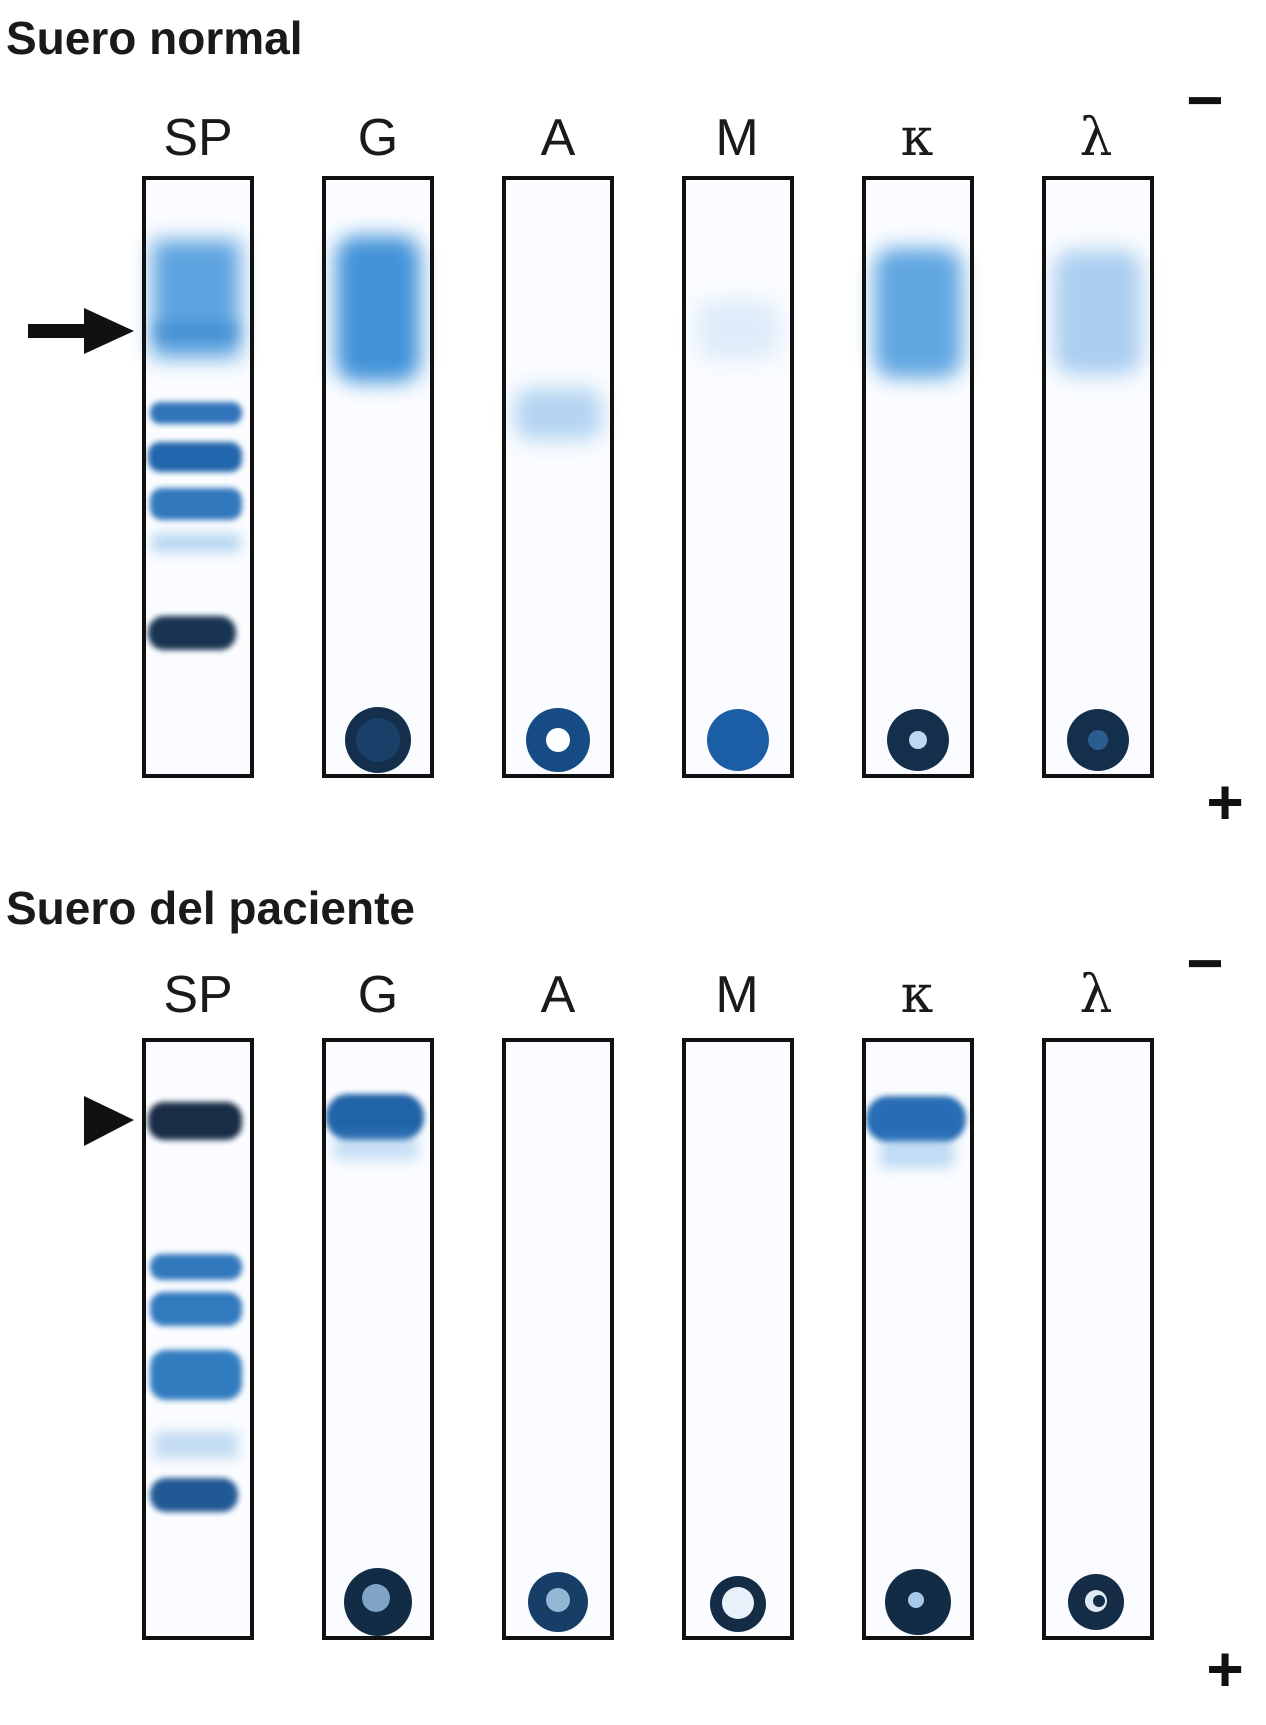  Describe the element at coordinates (154, 38) in the screenshot. I see `panel-title: Suero normal` at that location.